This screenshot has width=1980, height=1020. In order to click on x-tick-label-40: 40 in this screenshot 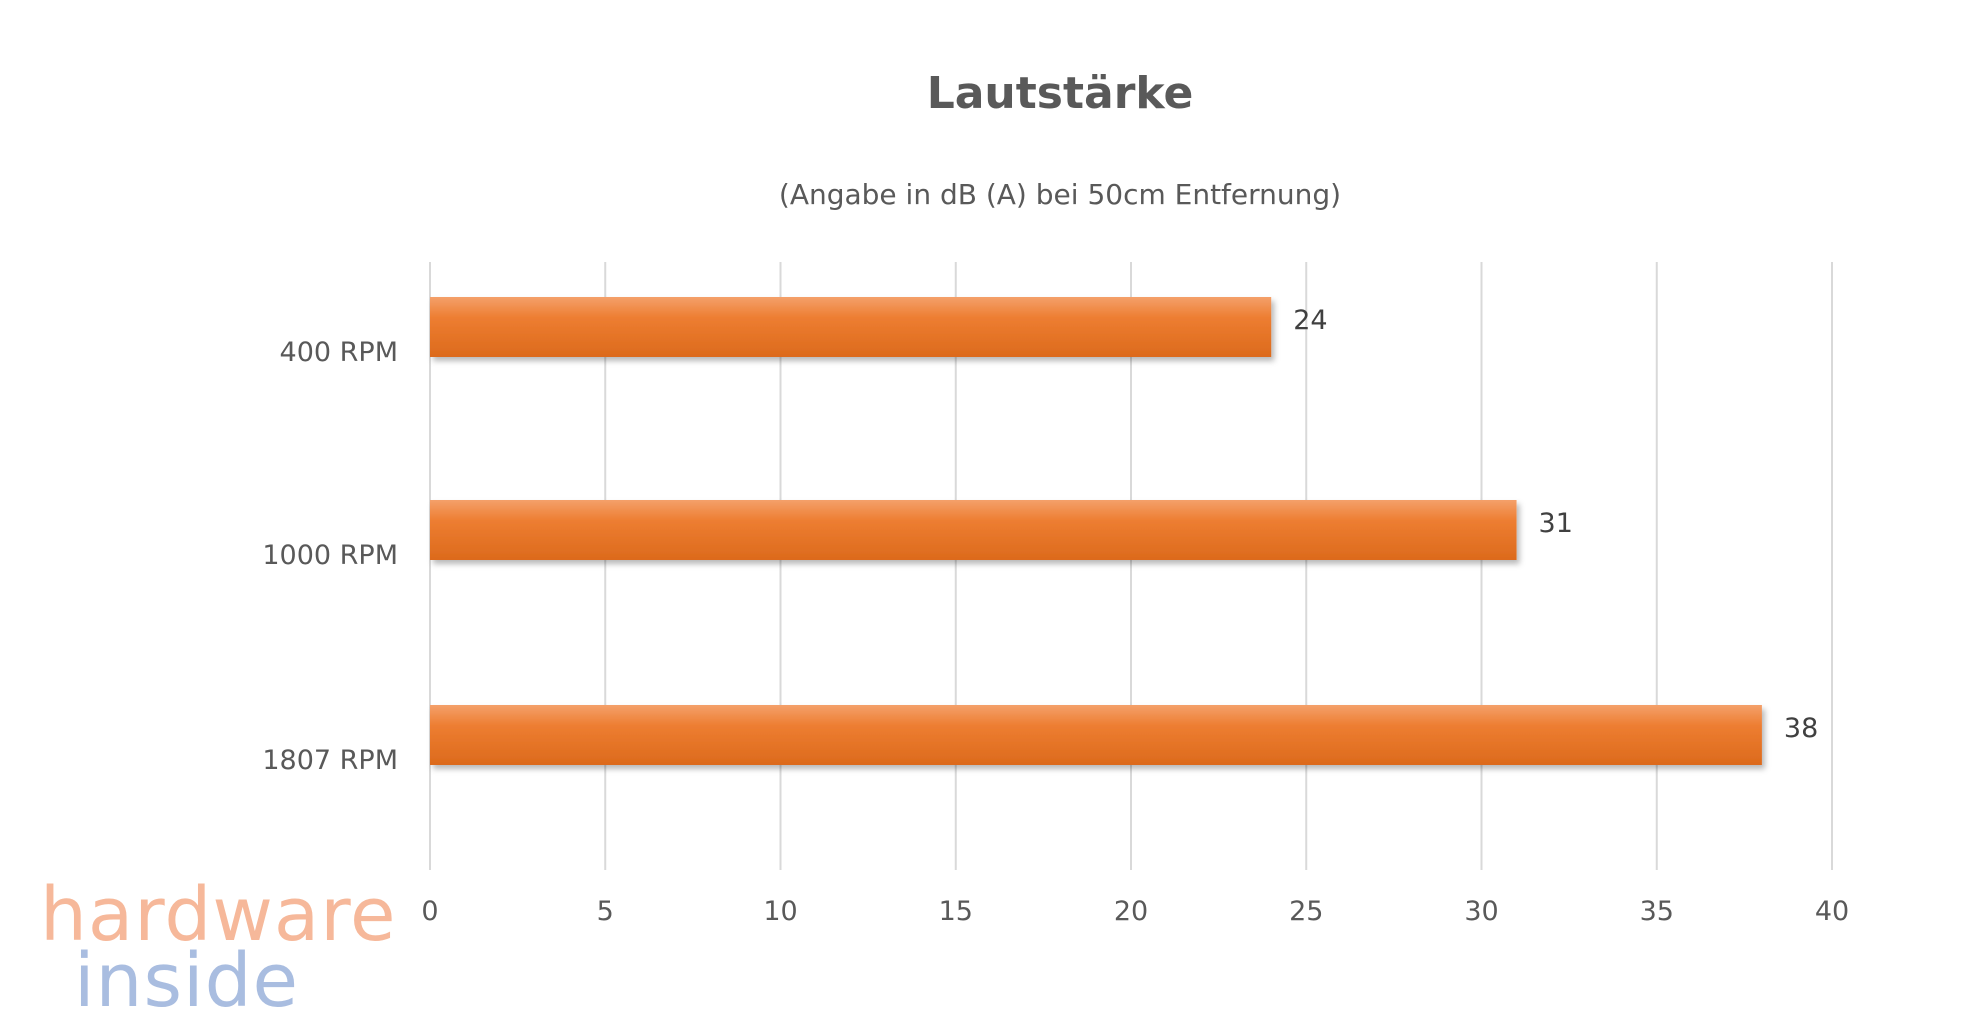, I will do `click(1832, 911)`.